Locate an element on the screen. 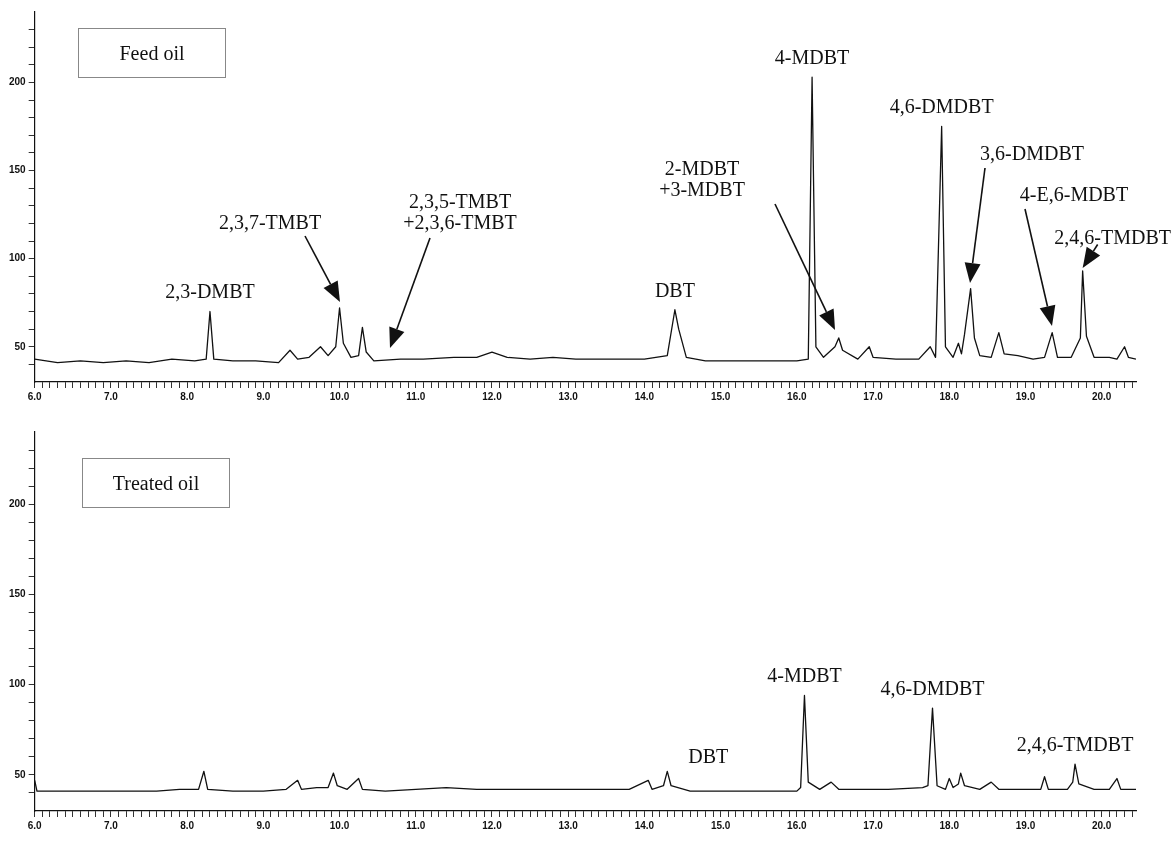 Image resolution: width=1174 pixels, height=849 pixels. annotation: 2,3,5-TMBT +2,3,6-TMBT is located at coordinates (460, 211).